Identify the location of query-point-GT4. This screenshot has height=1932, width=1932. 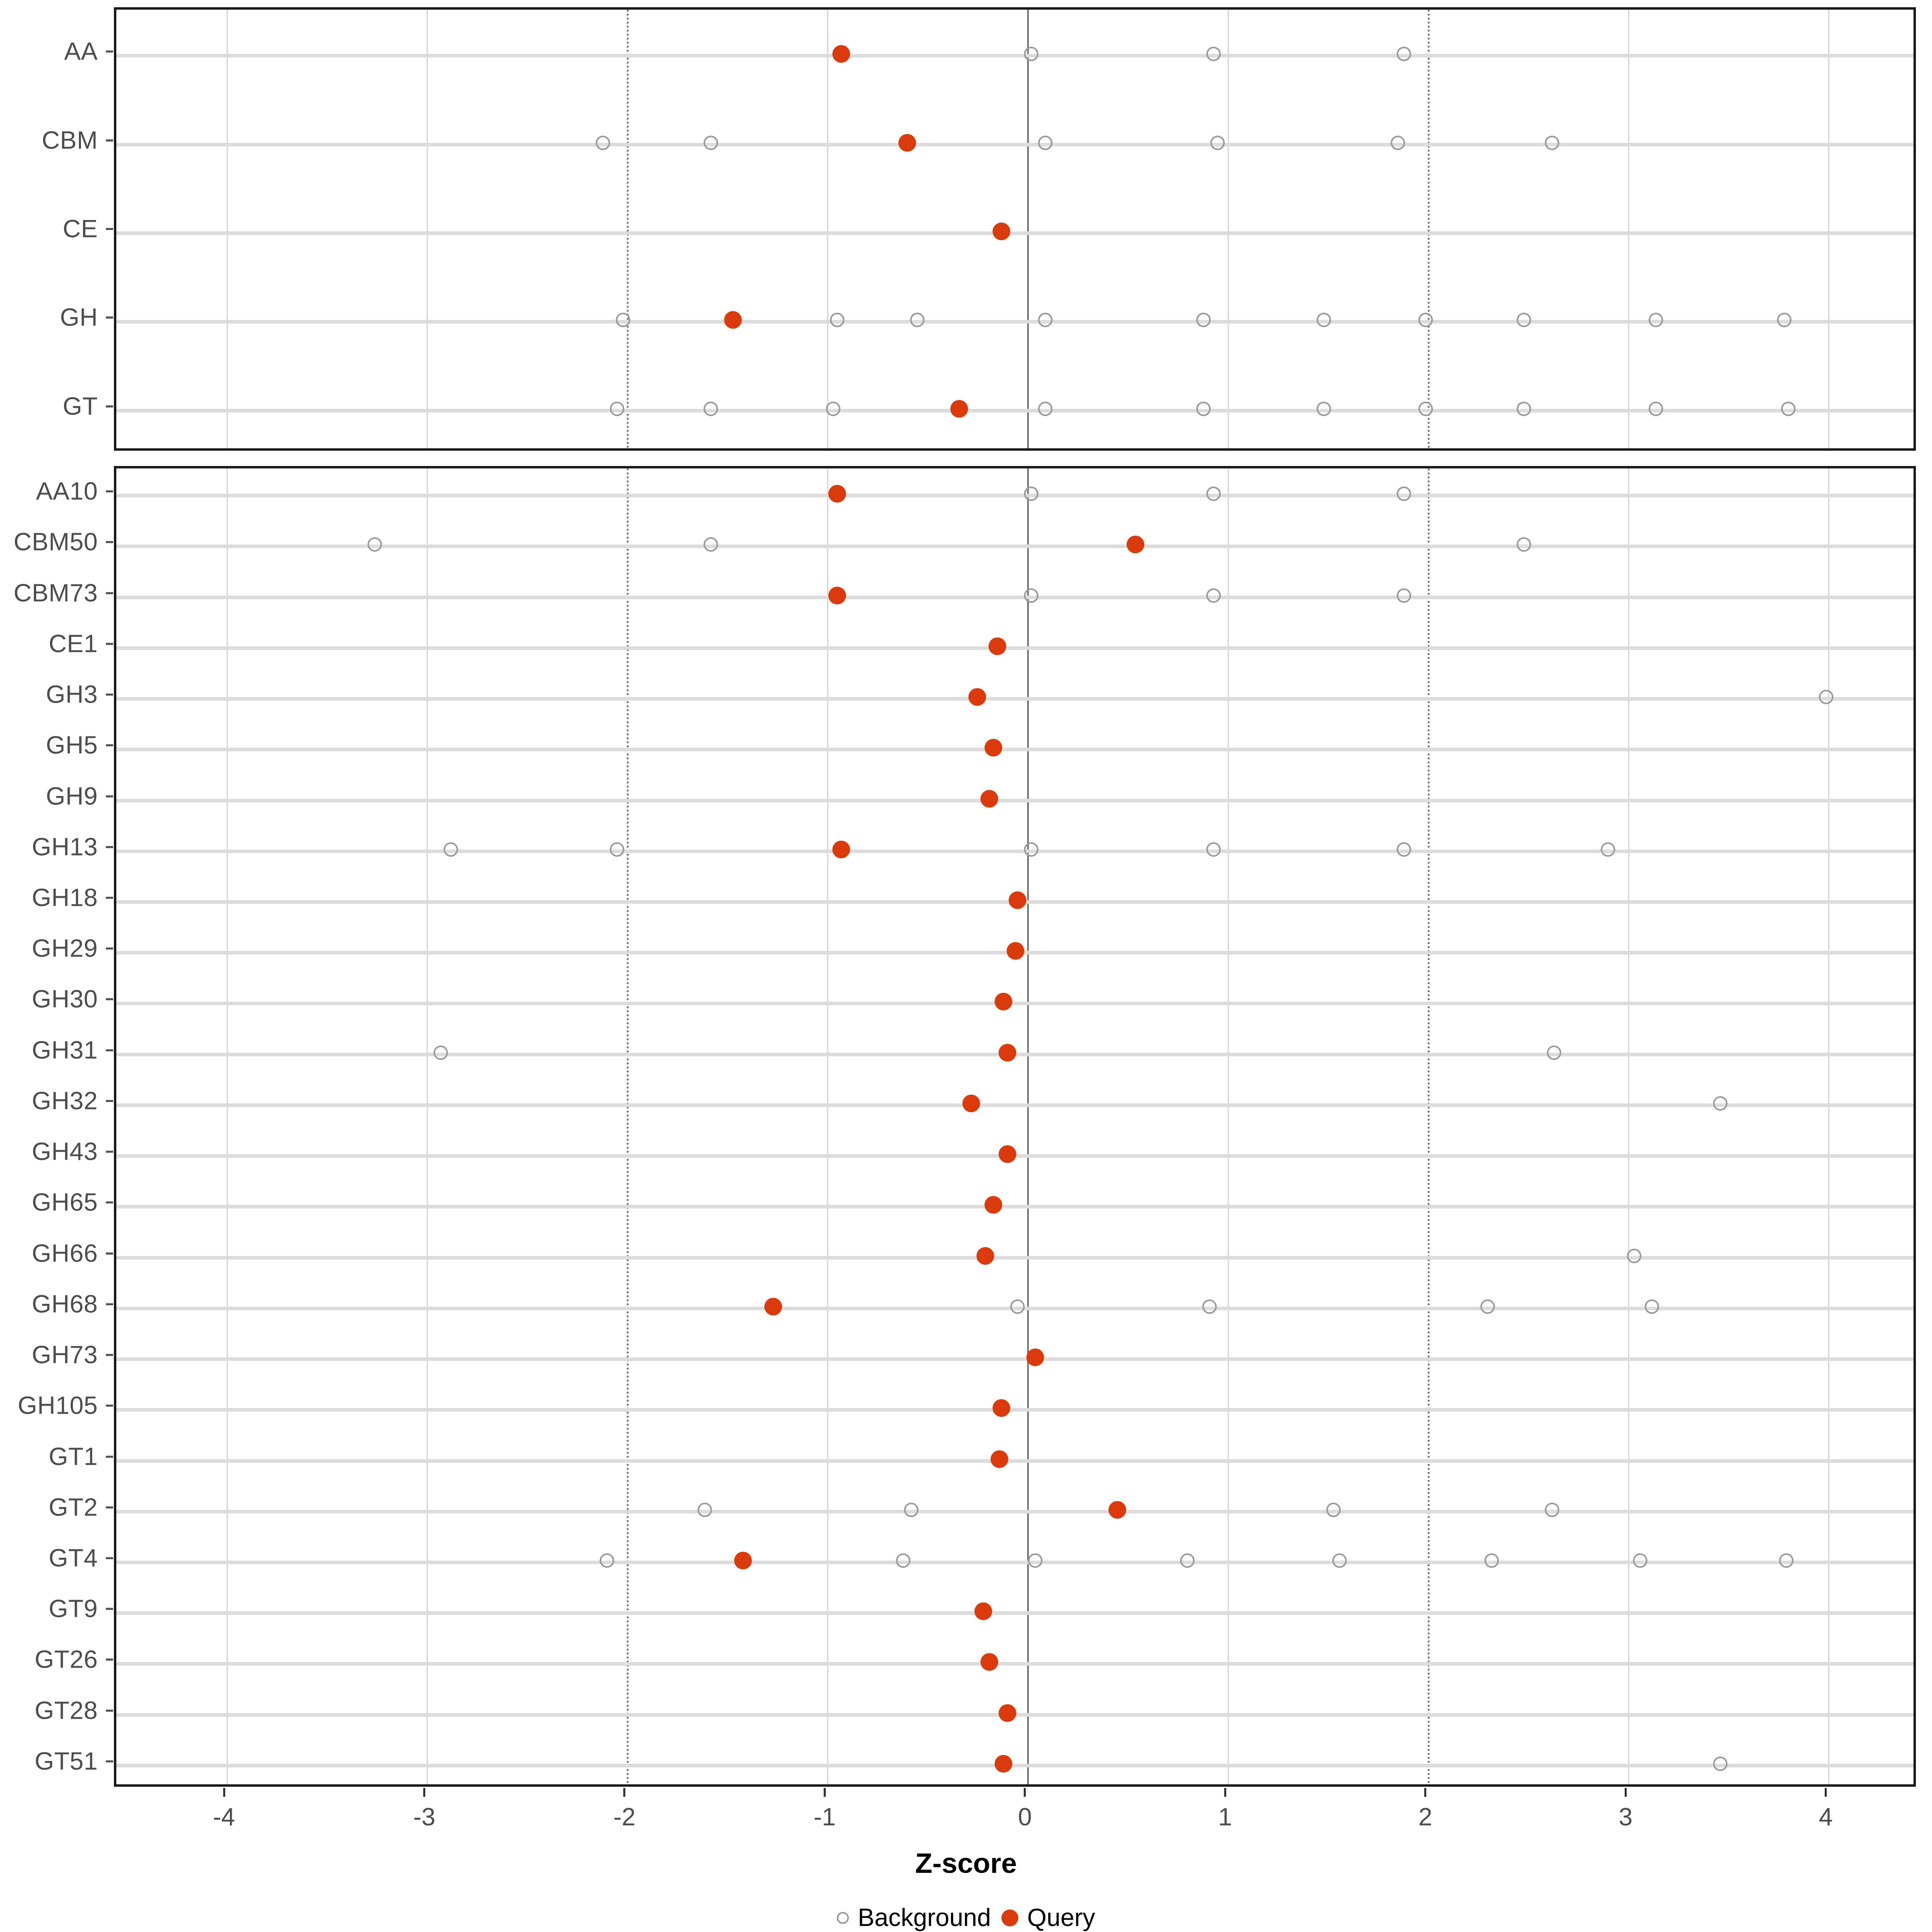
(743, 1560).